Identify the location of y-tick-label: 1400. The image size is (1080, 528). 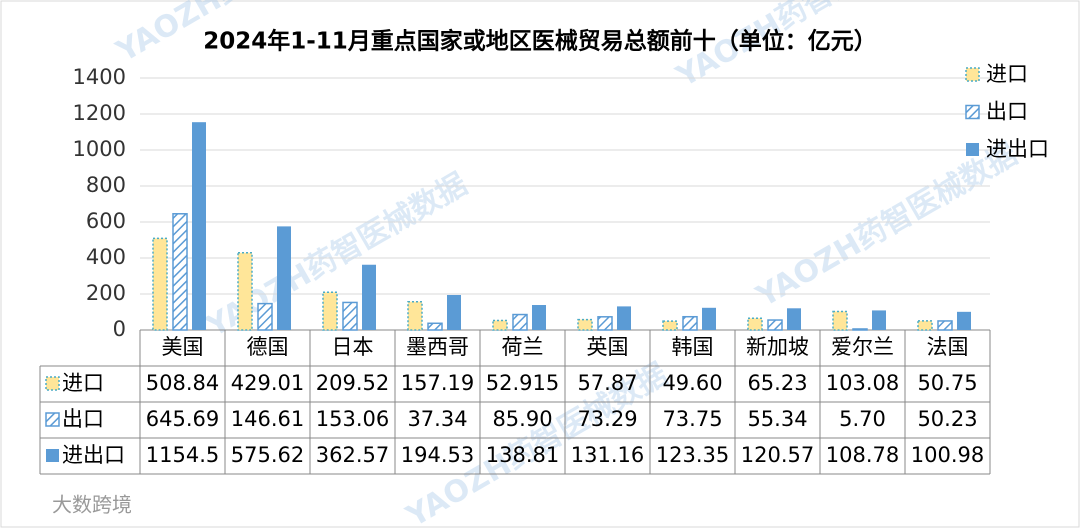
(99, 77).